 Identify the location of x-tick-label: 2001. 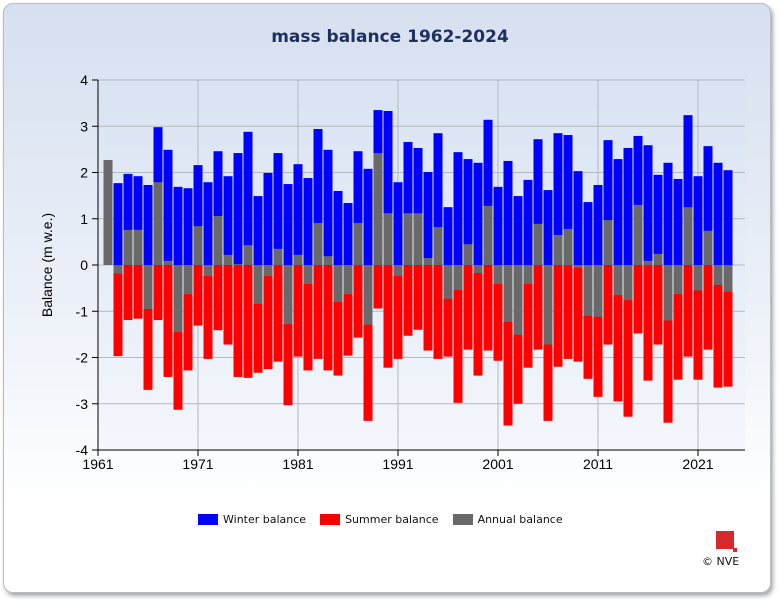
(497, 464).